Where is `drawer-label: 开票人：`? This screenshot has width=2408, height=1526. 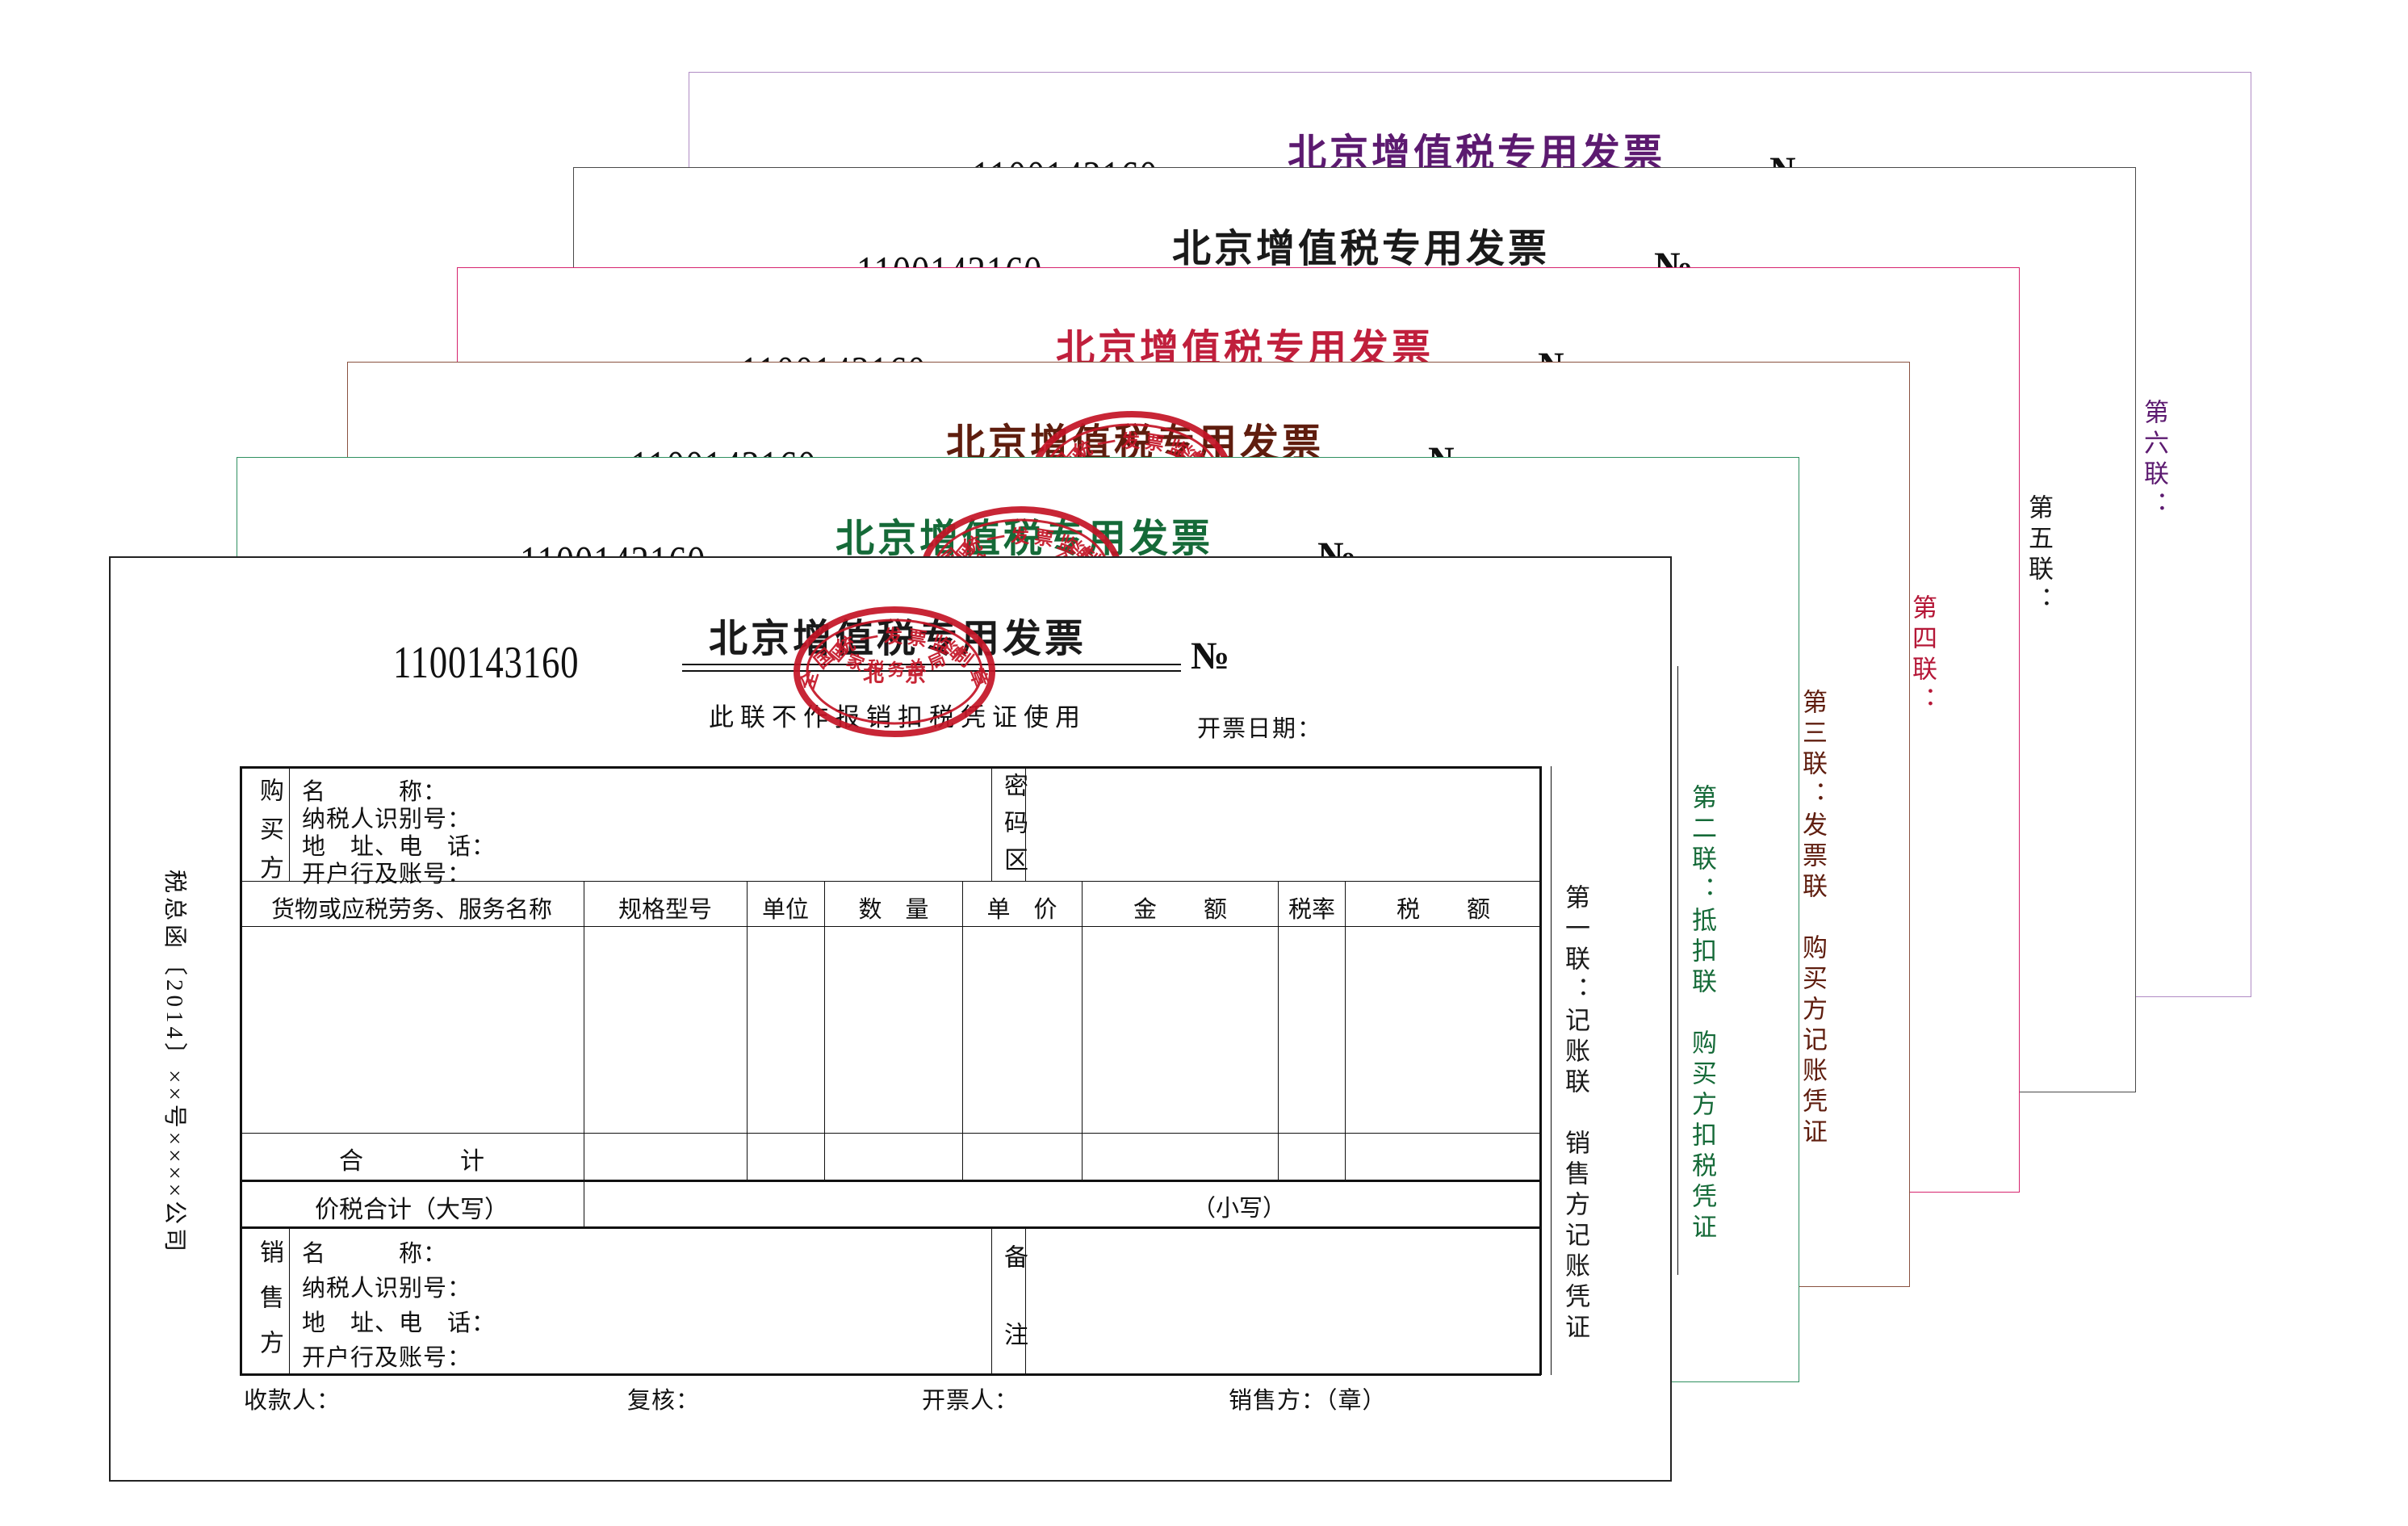
drawer-label: 开票人： is located at coordinates (971, 1401).